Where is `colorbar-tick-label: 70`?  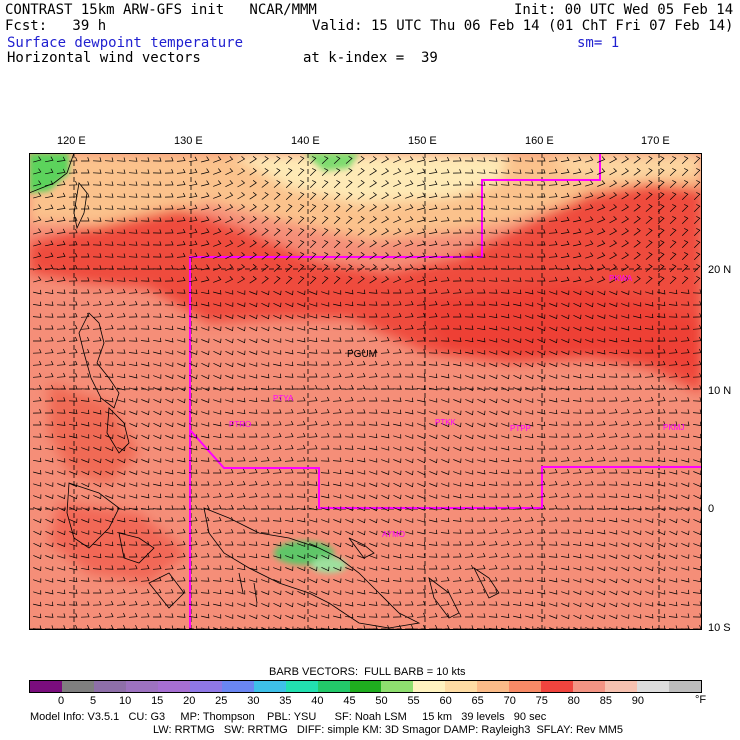
colorbar-tick-label: 70 is located at coordinates (509, 701).